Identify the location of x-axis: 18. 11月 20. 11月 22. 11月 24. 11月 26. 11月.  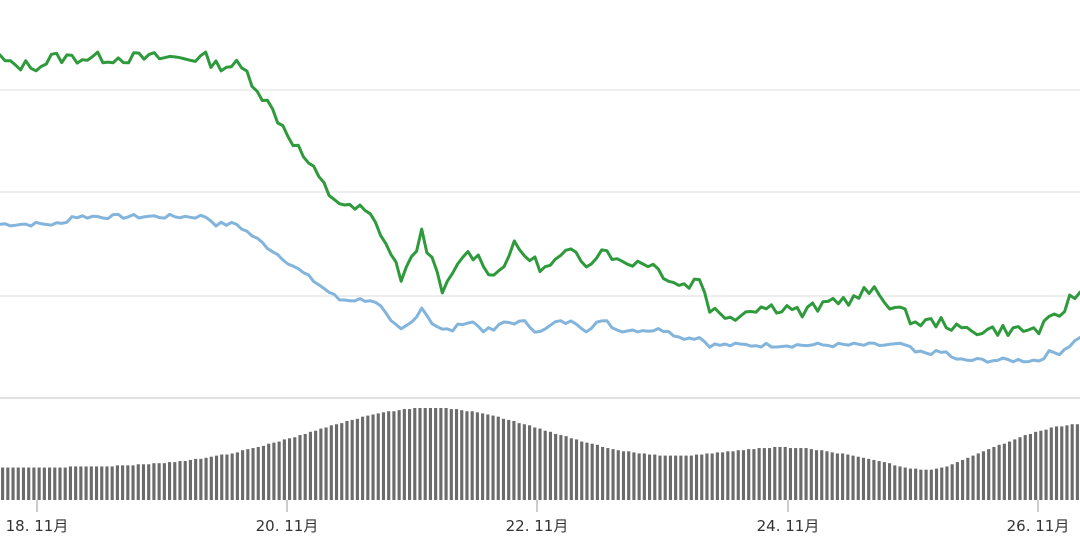
(537, 517).